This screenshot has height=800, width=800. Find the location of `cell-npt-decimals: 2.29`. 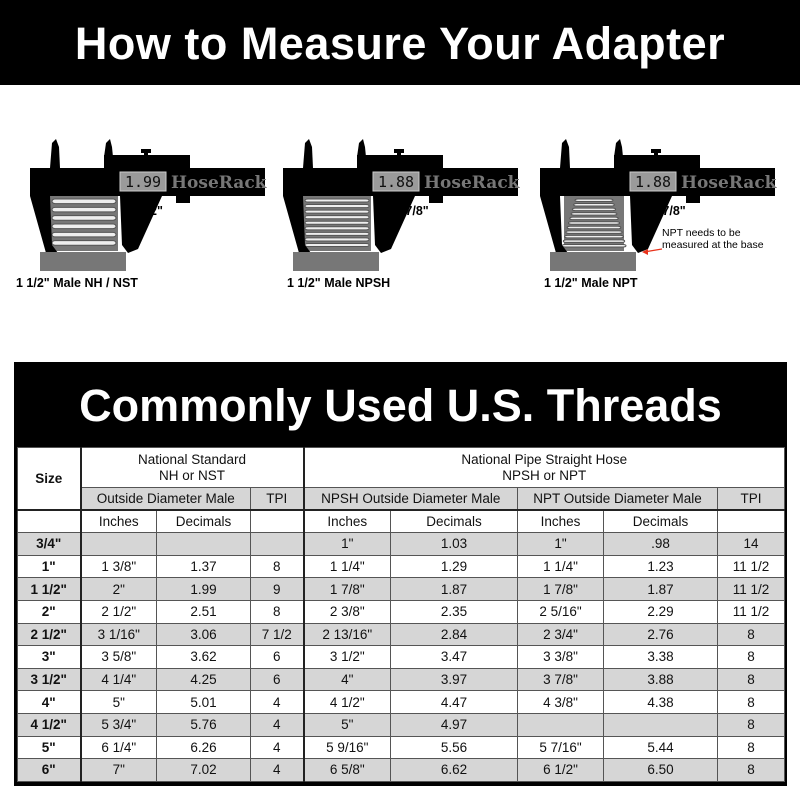

cell-npt-decimals: 2.29 is located at coordinates (661, 611).